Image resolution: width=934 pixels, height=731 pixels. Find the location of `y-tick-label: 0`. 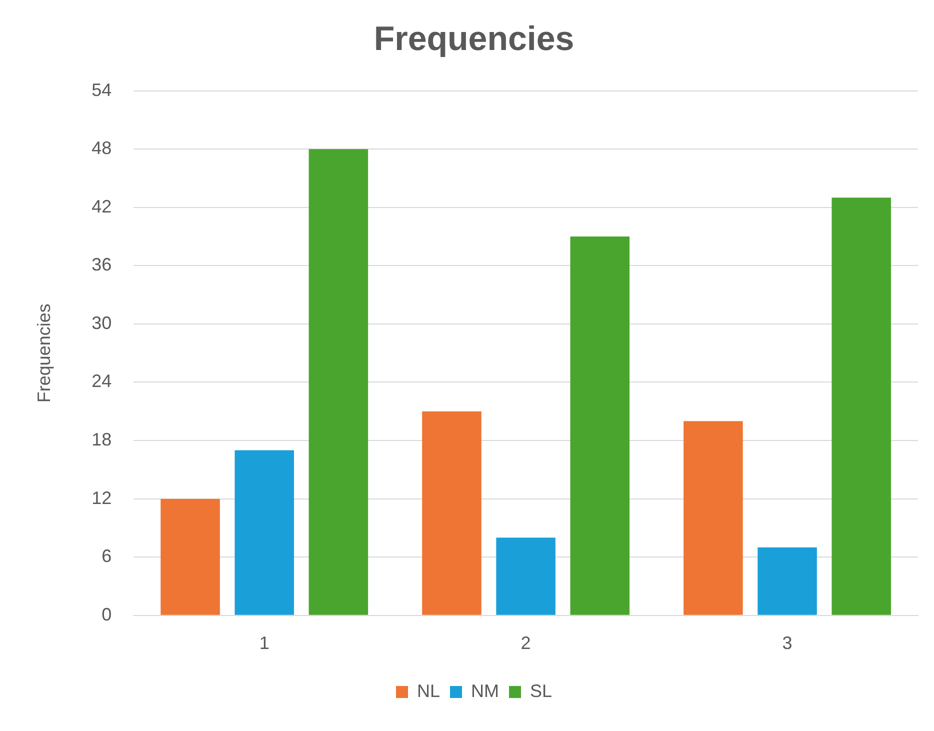

y-tick-label: 0 is located at coordinates (107, 614).